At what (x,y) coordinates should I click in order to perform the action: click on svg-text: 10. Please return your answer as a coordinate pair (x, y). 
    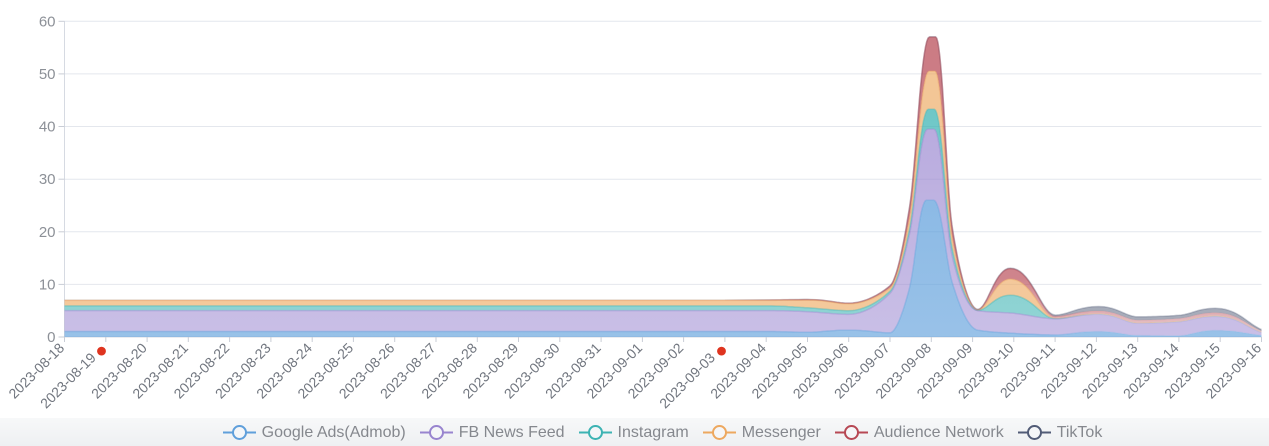
    Looking at the image, I should click on (47, 284).